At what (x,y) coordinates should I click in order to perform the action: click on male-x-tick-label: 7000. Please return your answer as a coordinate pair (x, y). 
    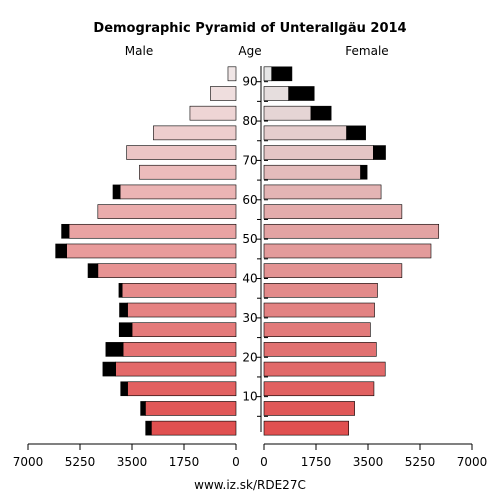
    Looking at the image, I should click on (28, 462).